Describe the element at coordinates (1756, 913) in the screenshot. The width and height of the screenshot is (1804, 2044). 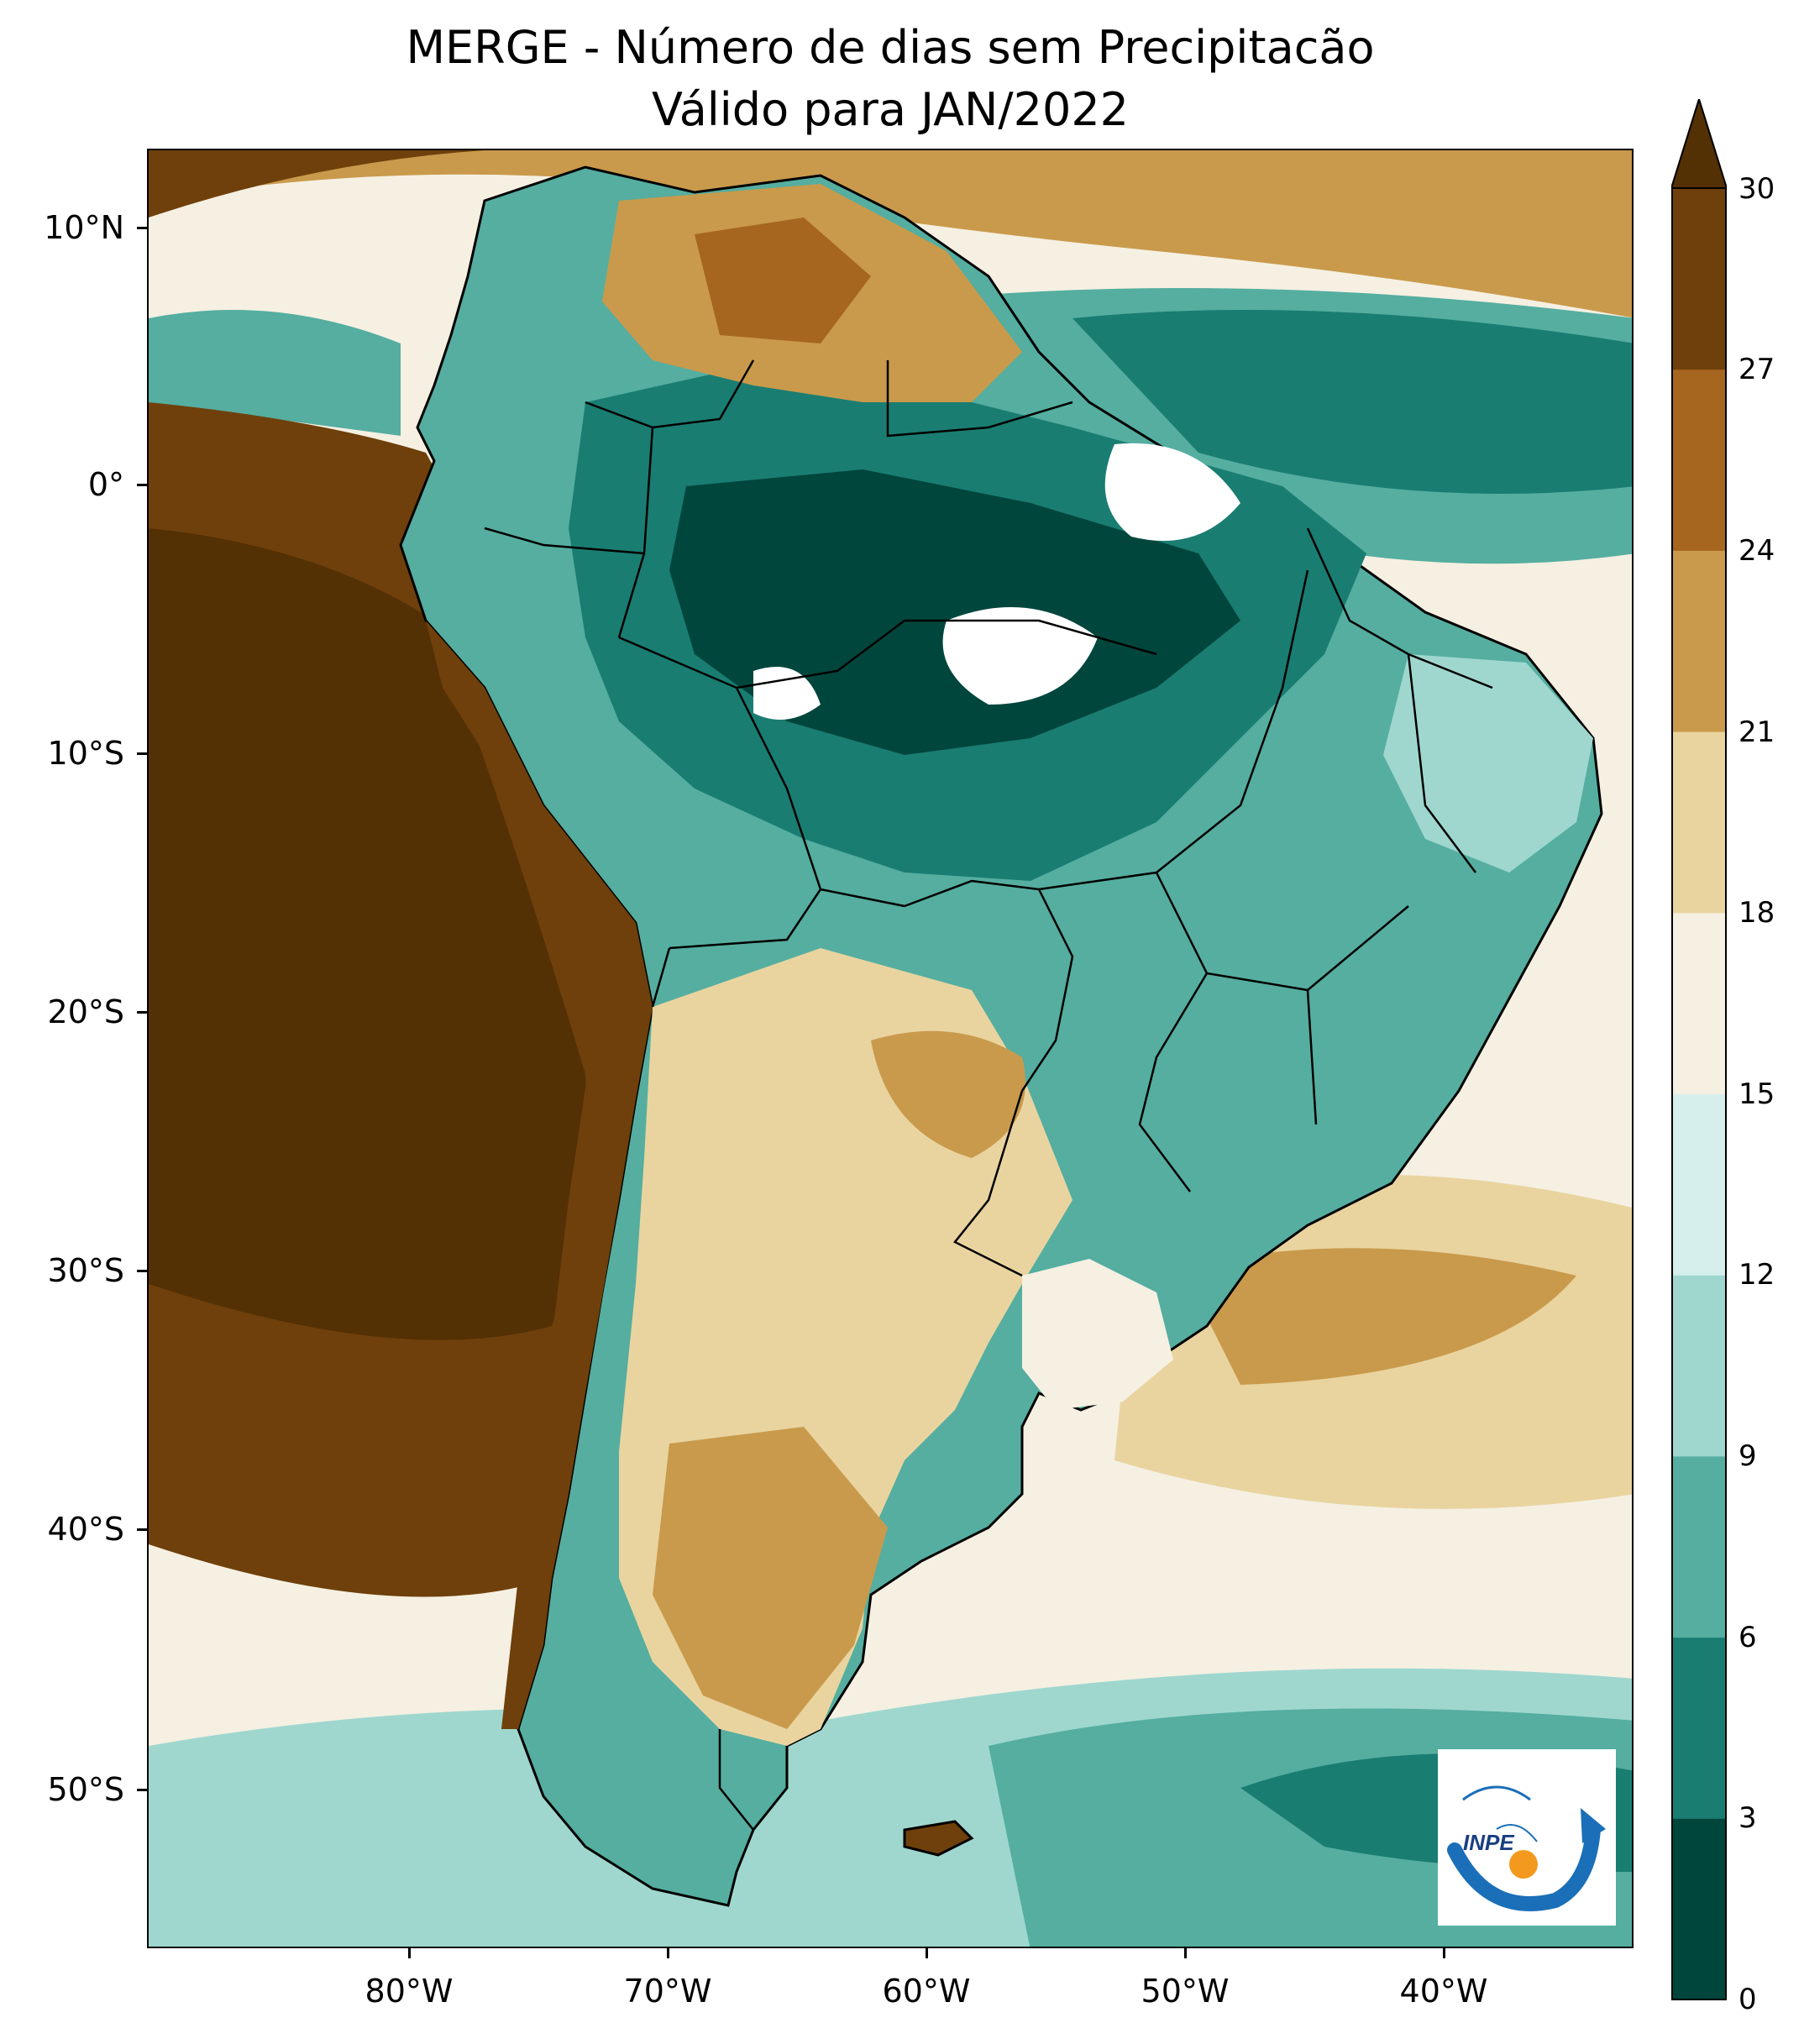
I see `colorbar-label-18: 18` at that location.